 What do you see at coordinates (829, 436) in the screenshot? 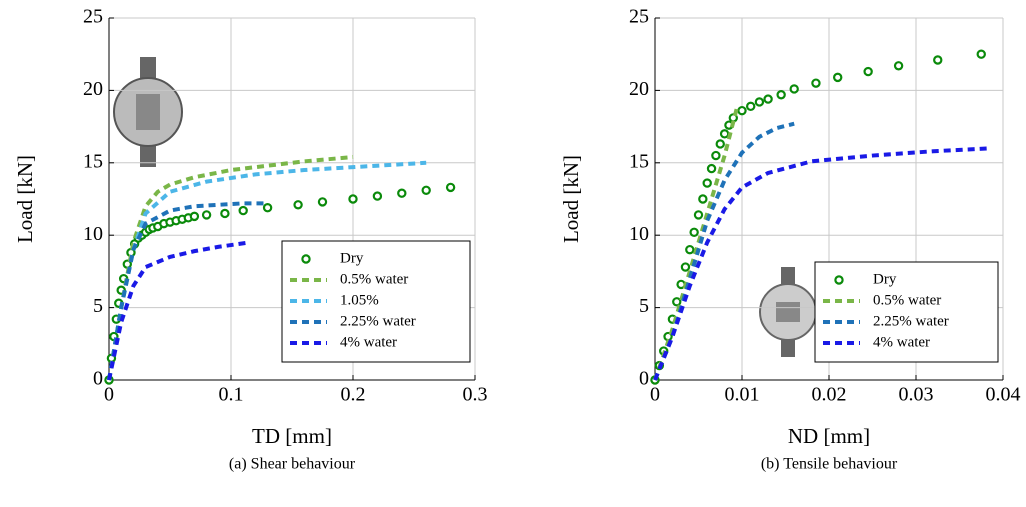
I see `x-axis-label: ND [mm]` at bounding box center [829, 436].